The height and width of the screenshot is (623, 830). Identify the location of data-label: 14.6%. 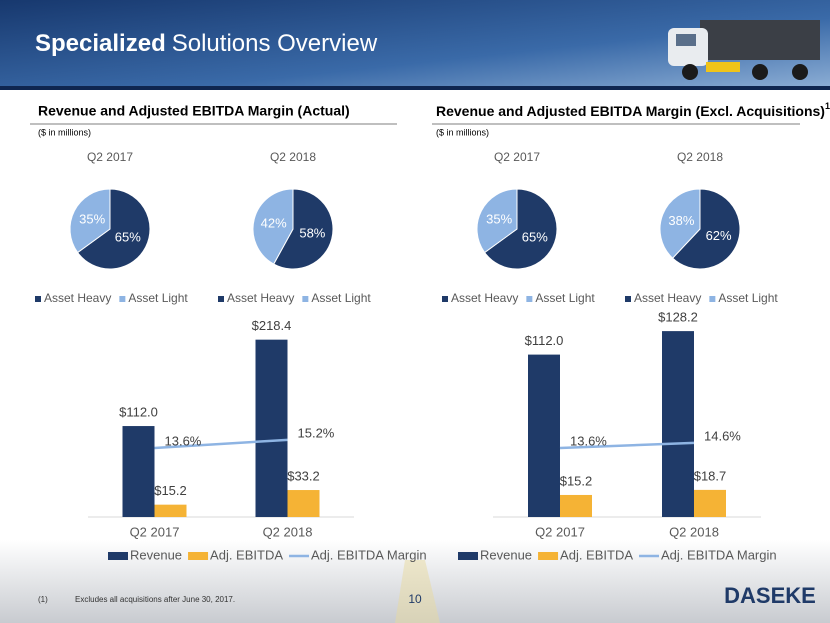
(722, 435).